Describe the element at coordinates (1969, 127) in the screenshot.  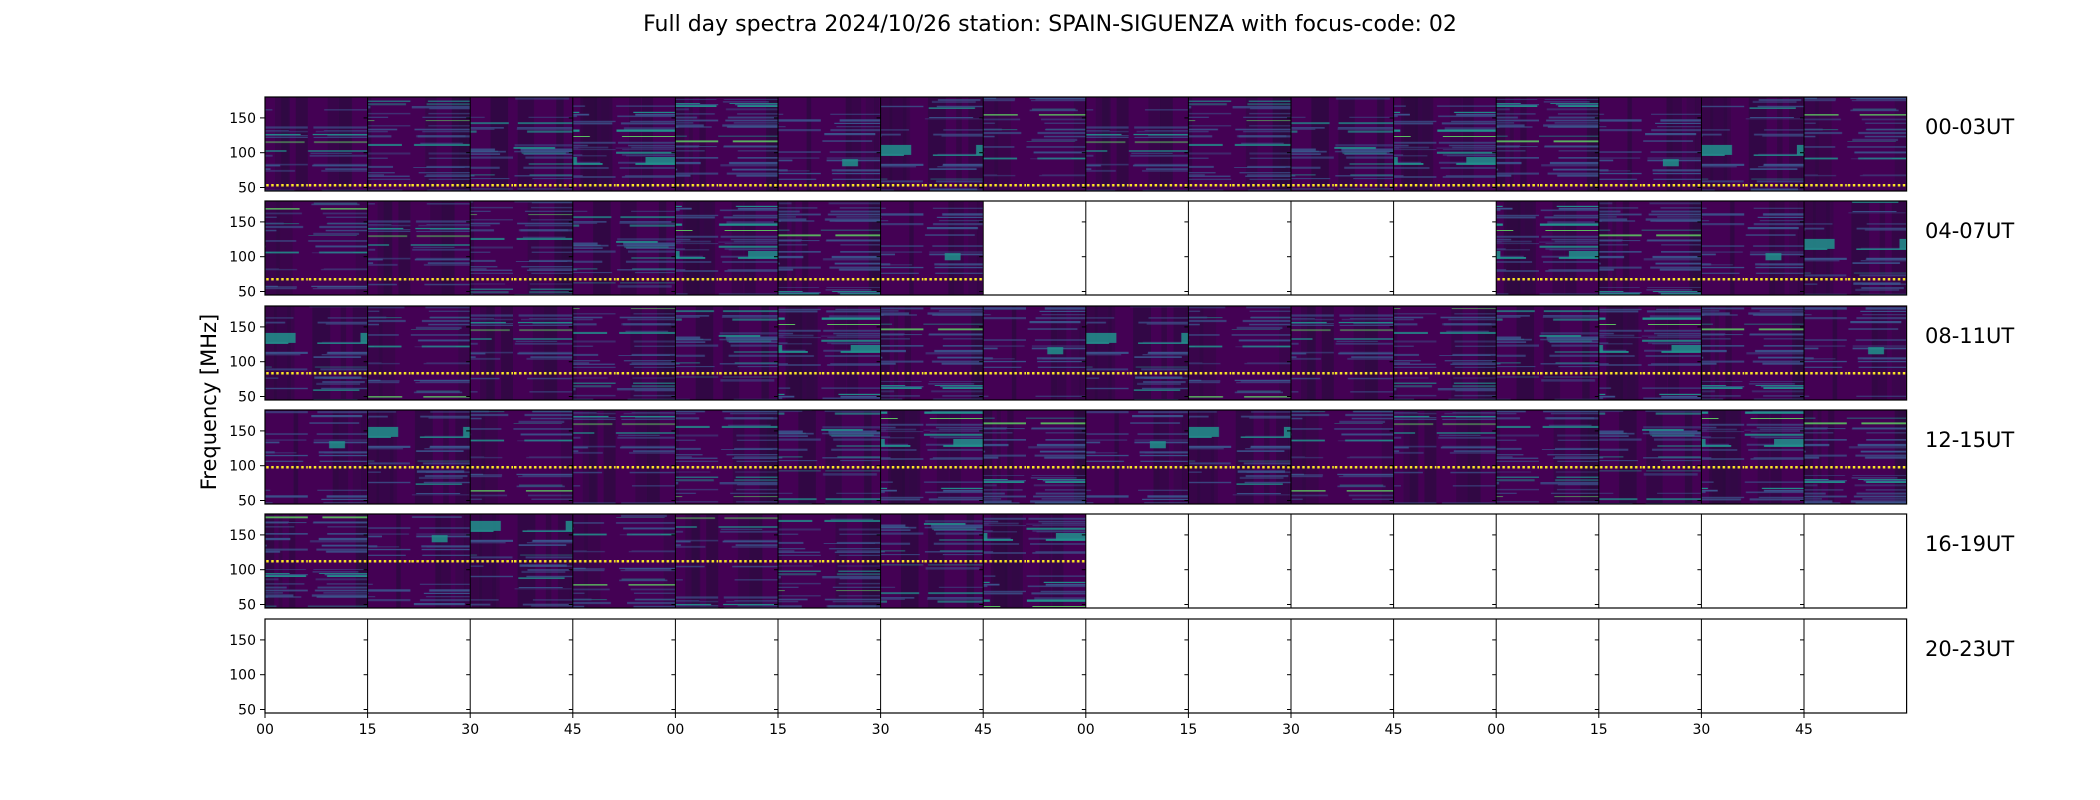
I see `row-label: 00-03UT` at that location.